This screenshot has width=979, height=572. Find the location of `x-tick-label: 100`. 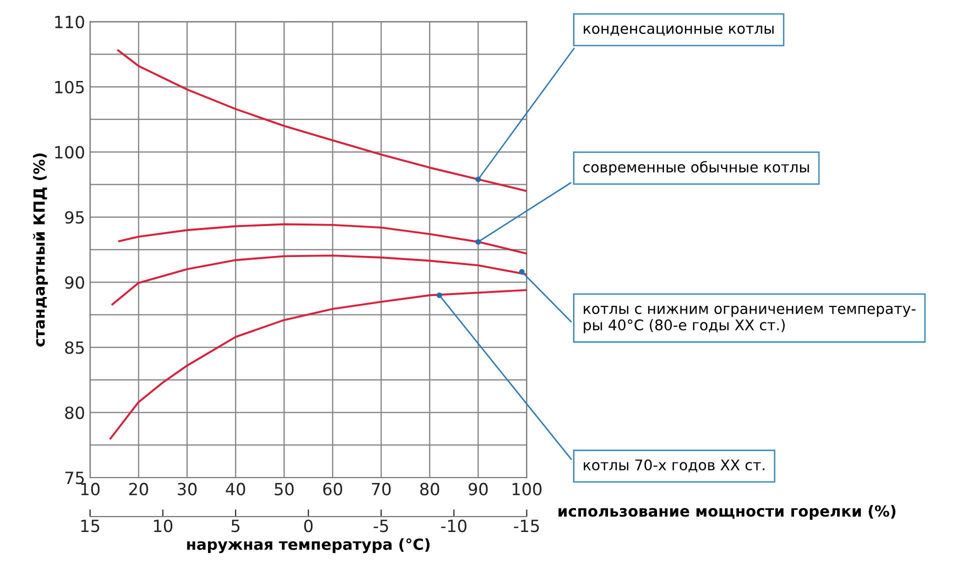

x-tick-label: 100 is located at coordinates (527, 489).